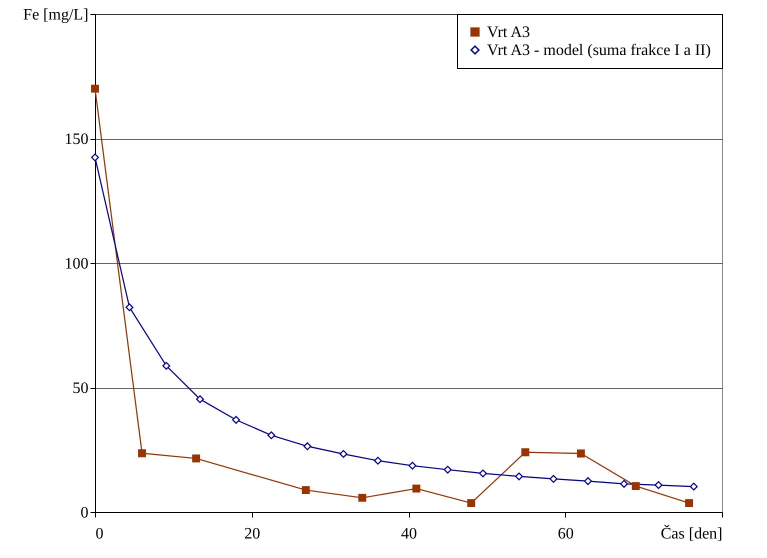 Image resolution: width=767 pixels, height=558 pixels. What do you see at coordinates (252, 534) in the screenshot?
I see `x-tick-label: 20` at bounding box center [252, 534].